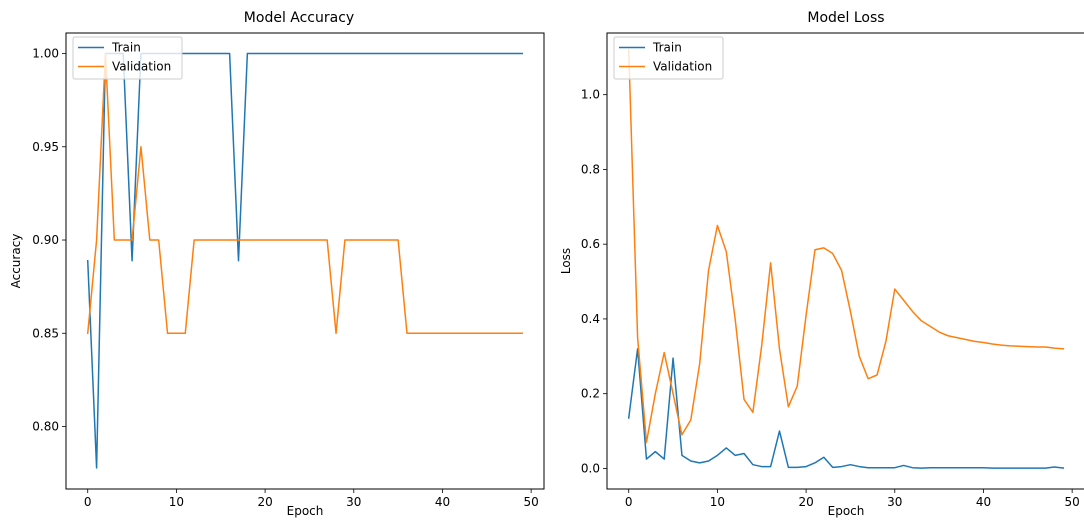 Image resolution: width=1084 pixels, height=521 pixels. I want to click on loss-legend: Train Validation, so click(668, 58).